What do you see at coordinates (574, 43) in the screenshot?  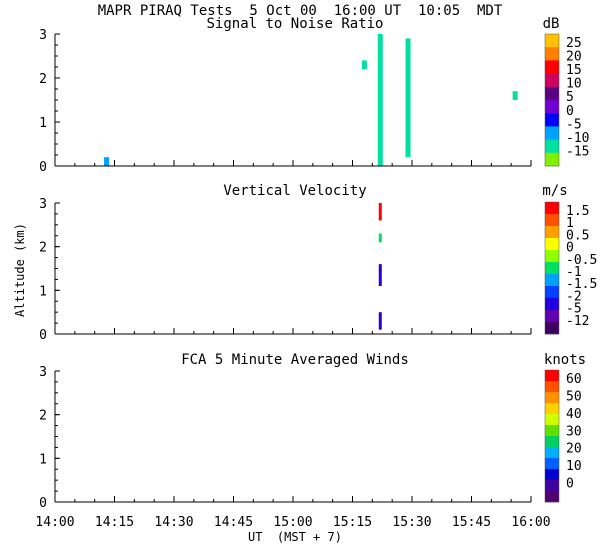 I see `snr-colorbar-label: 25` at bounding box center [574, 43].